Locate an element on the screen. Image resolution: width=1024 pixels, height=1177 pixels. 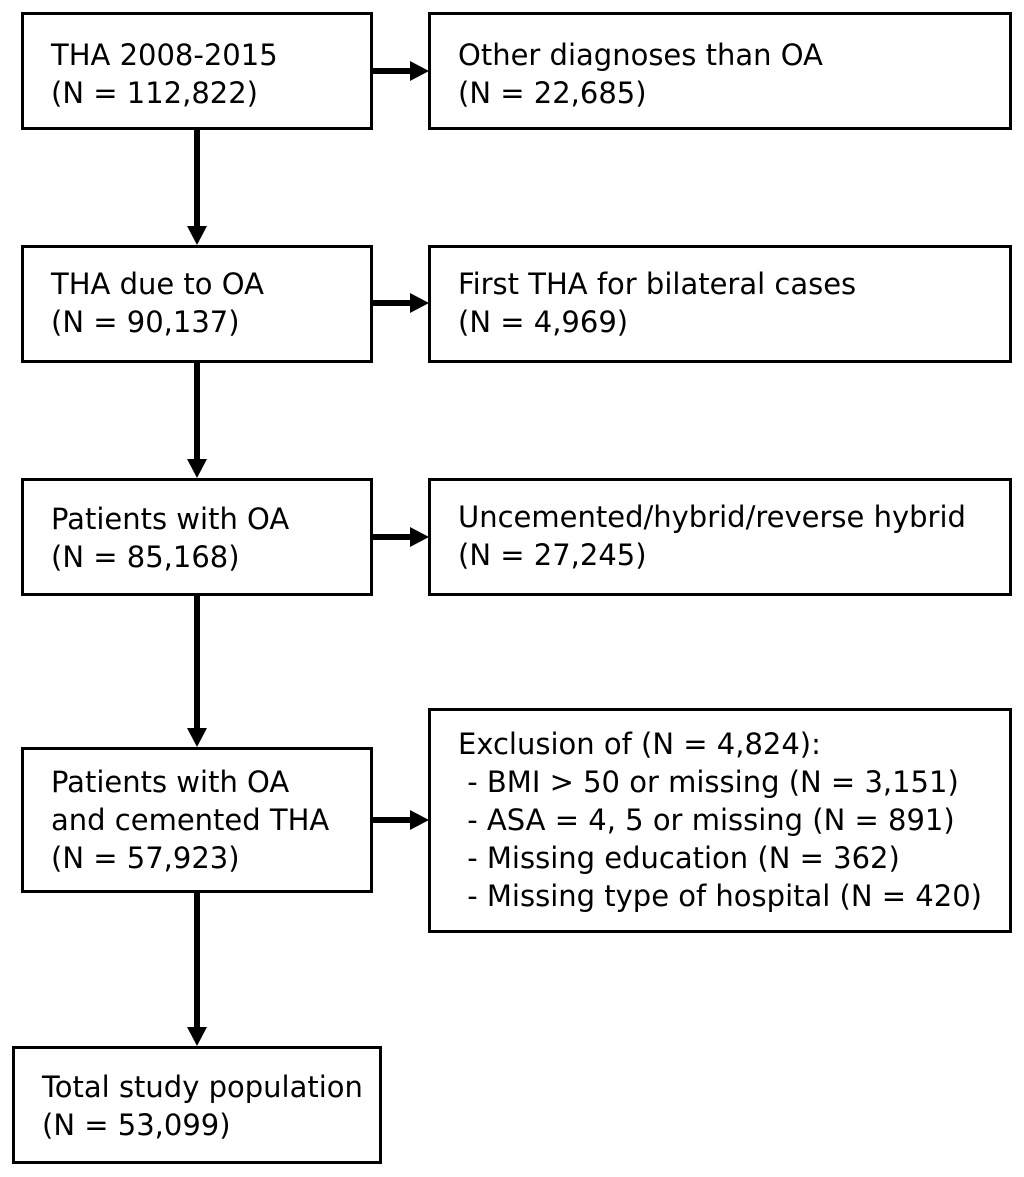
box-count: (N = 22,685) is located at coordinates (552, 93).